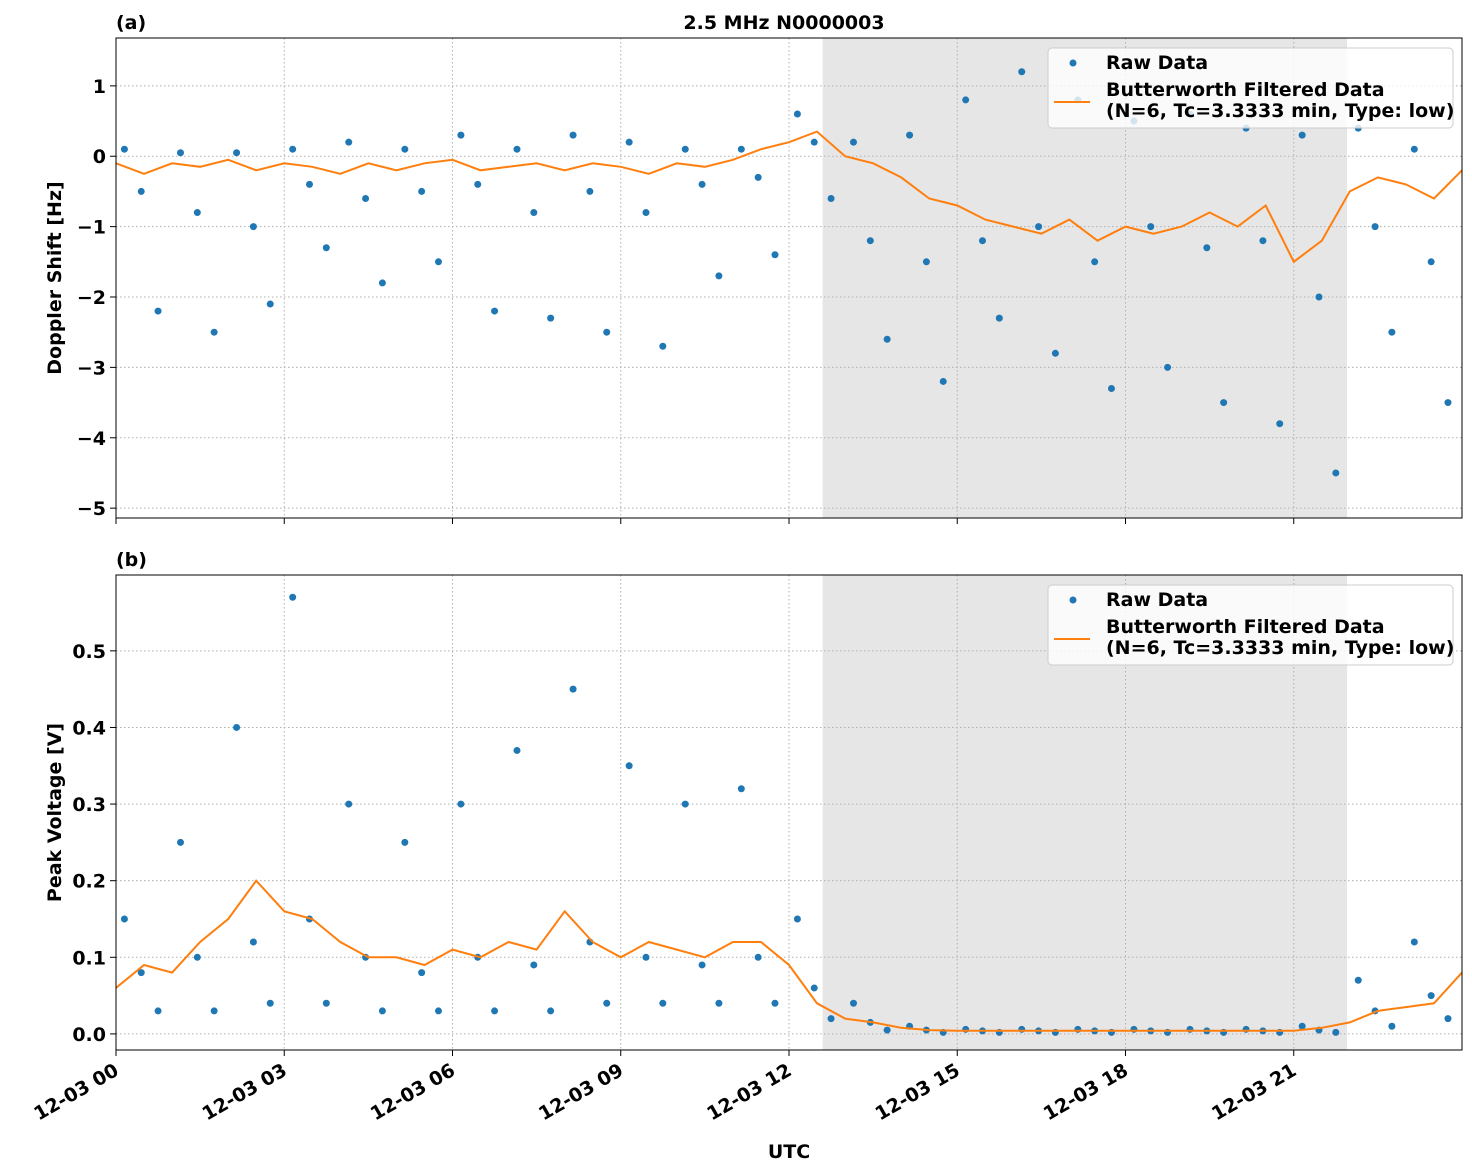  Describe the element at coordinates (789, 1152) in the screenshot. I see `x-axis-label: UTC` at that location.